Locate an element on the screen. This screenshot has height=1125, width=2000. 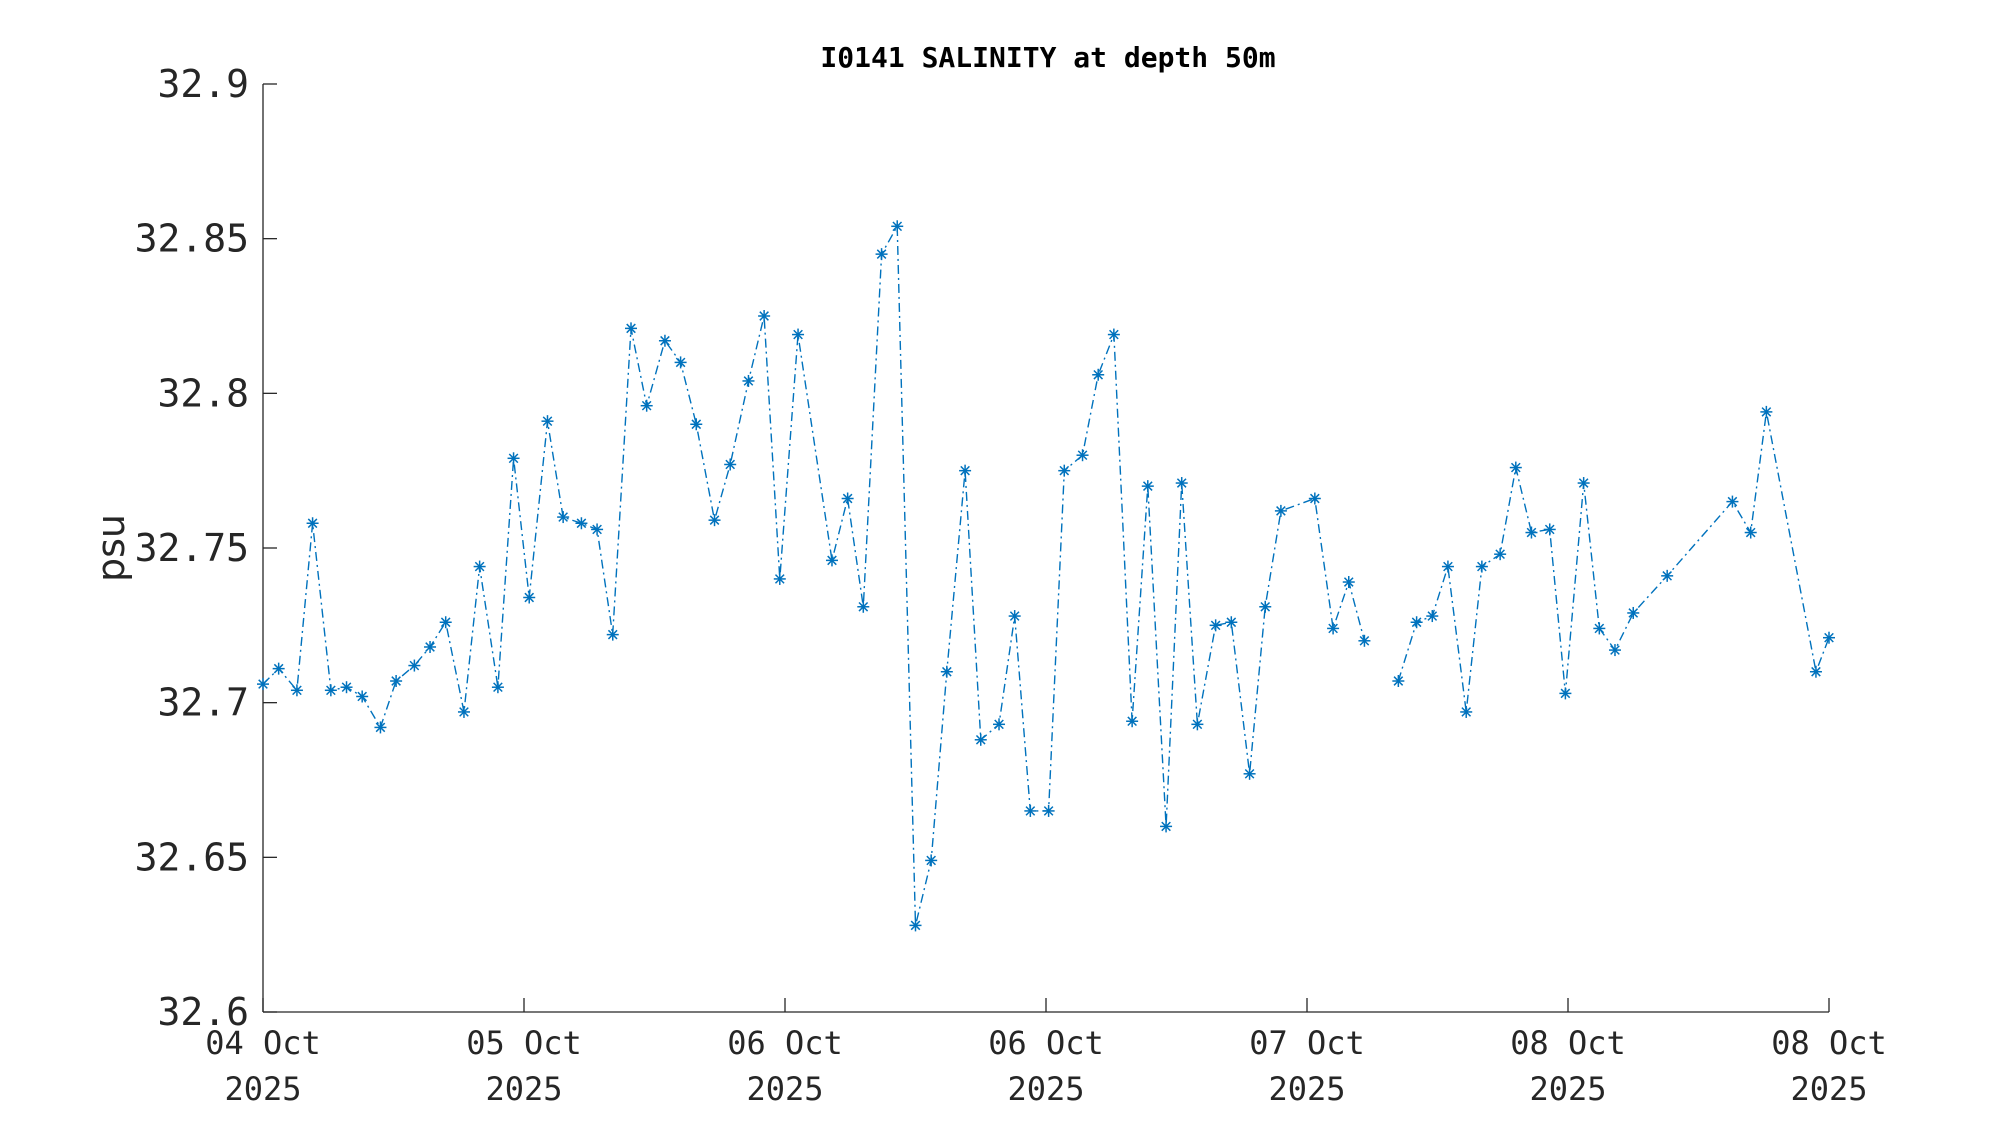
y-tick-label: 32.65 is located at coordinates (192, 857).